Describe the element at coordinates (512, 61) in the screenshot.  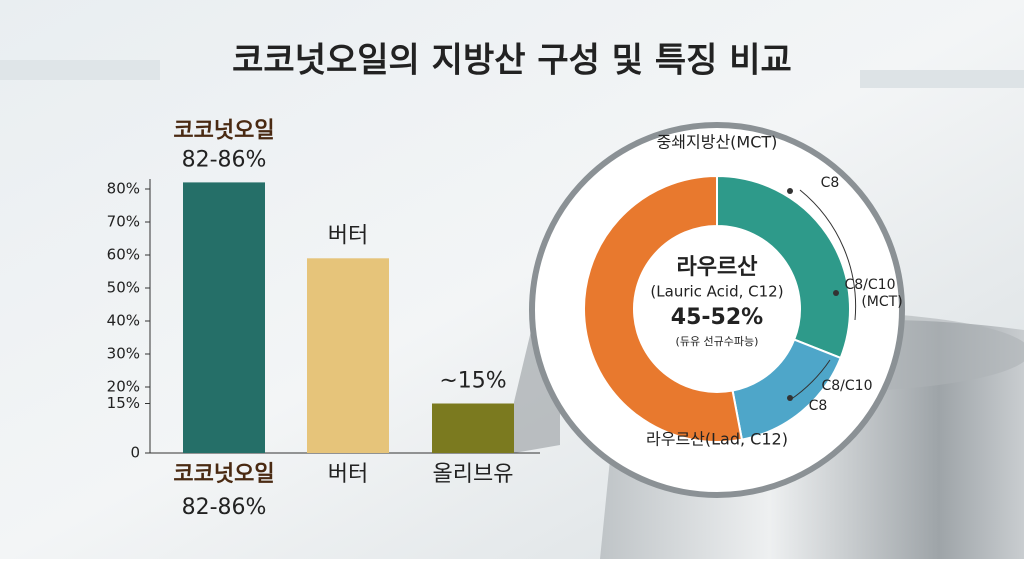
I see `title: 코코넛오일의 지방산 구성 및 특징 비교` at that location.